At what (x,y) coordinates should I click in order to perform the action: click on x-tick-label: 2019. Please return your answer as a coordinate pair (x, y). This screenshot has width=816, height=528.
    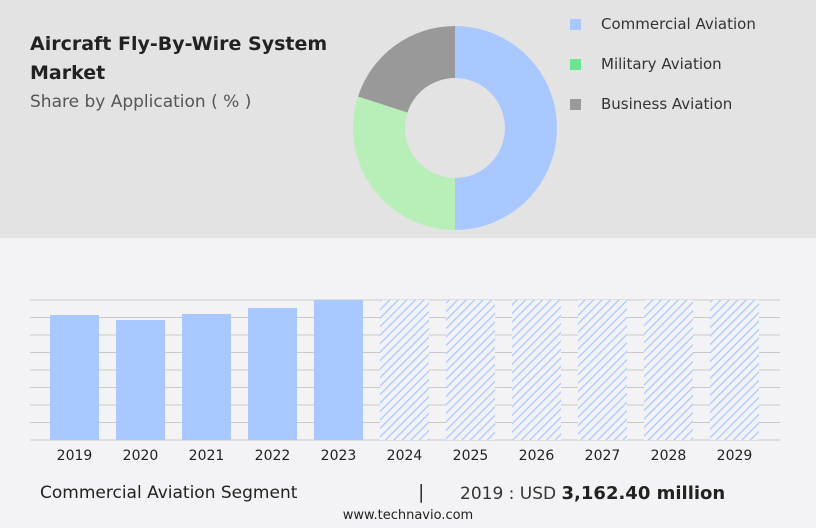
    Looking at the image, I should click on (75, 456).